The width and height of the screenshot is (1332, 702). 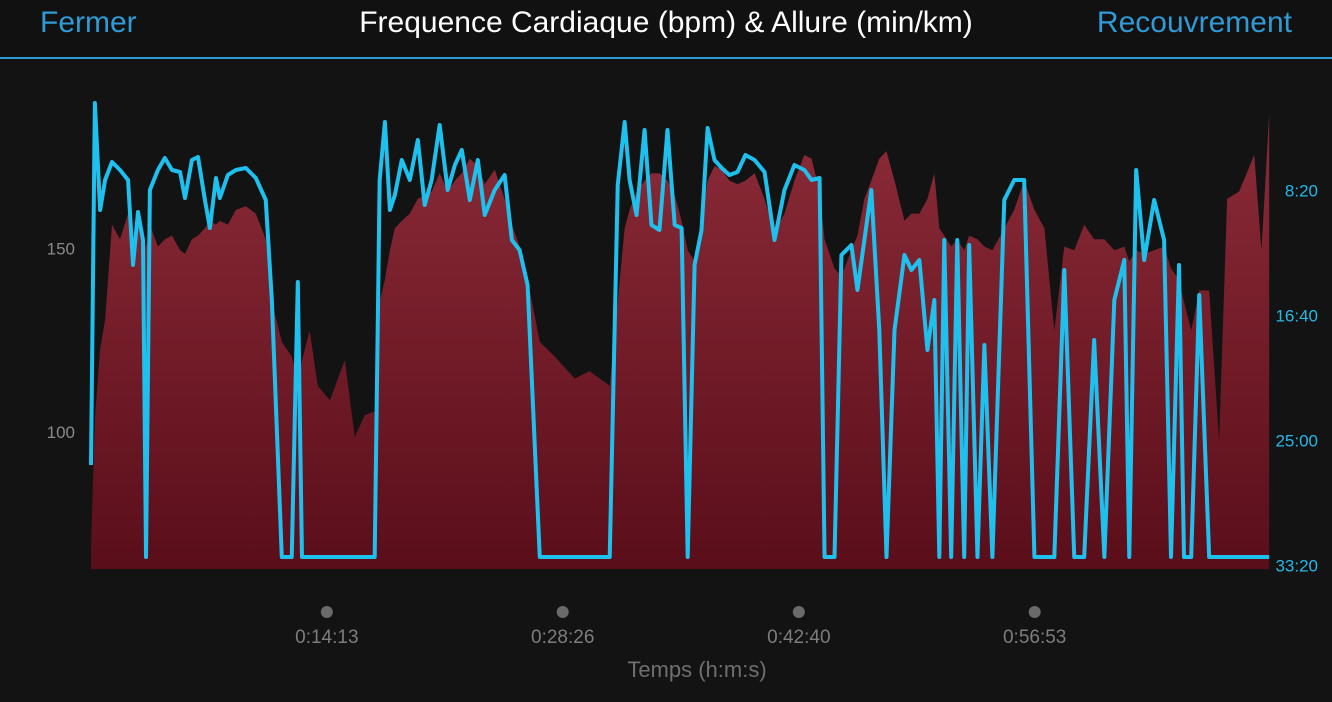 What do you see at coordinates (798, 637) in the screenshot?
I see `x-tick-label: 0:42:40` at bounding box center [798, 637].